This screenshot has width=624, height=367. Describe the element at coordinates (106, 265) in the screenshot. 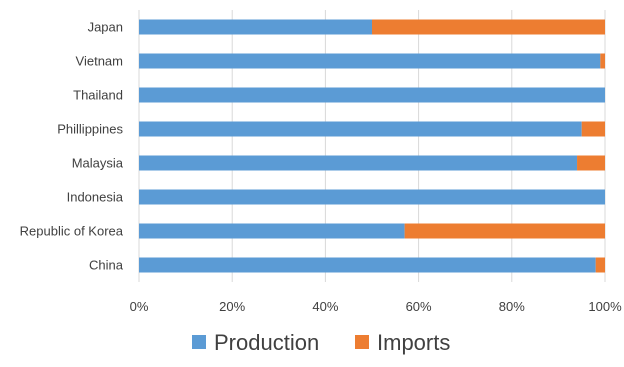

I see `category-label: China` at that location.